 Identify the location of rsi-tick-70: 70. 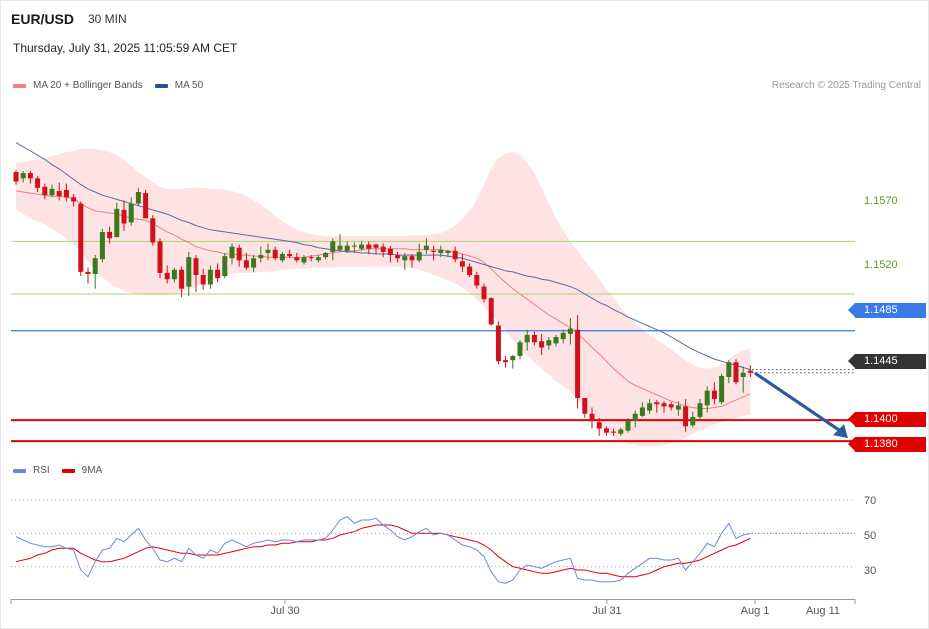
(870, 501).